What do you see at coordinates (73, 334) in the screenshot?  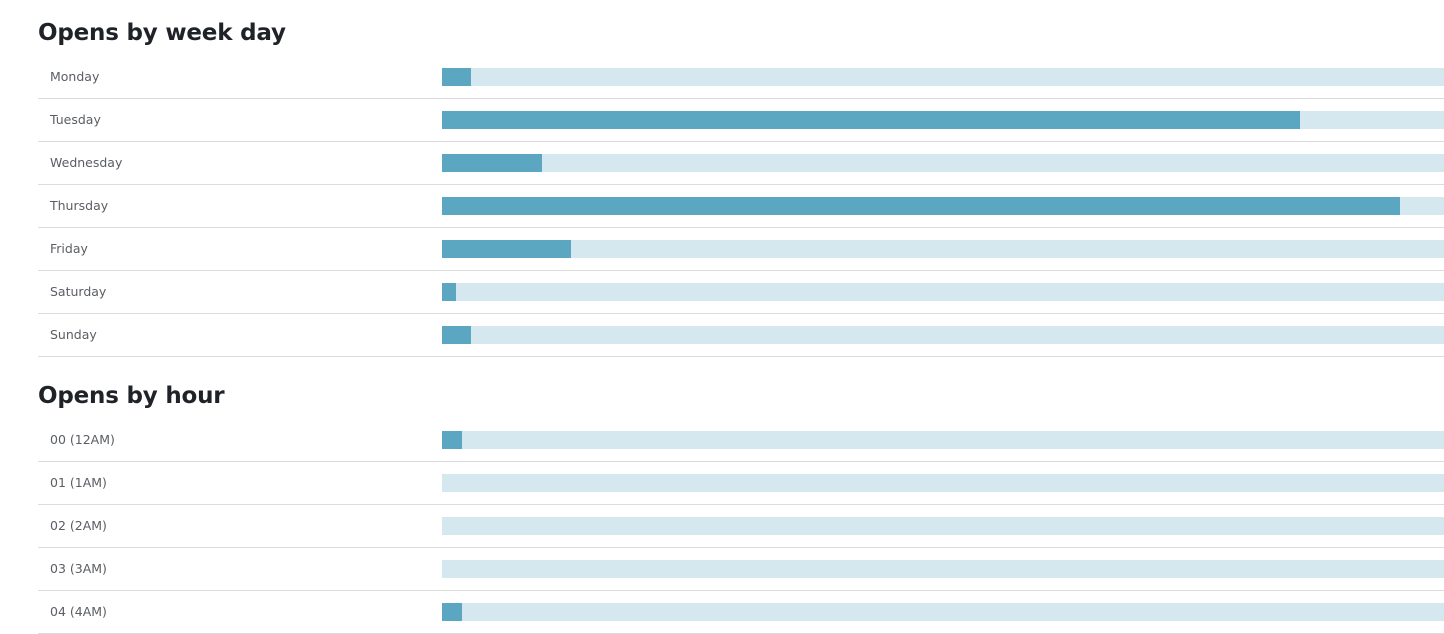 I see `weekday-label: Sunday` at bounding box center [73, 334].